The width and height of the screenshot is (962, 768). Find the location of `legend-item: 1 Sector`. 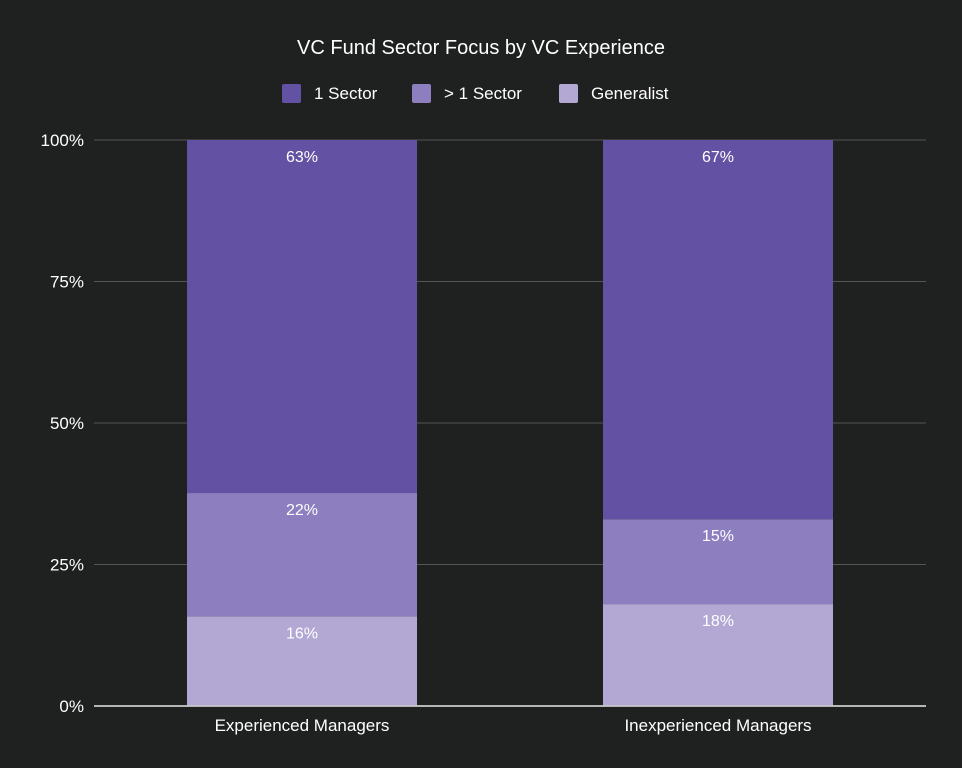

legend-item: 1 Sector is located at coordinates (330, 93).